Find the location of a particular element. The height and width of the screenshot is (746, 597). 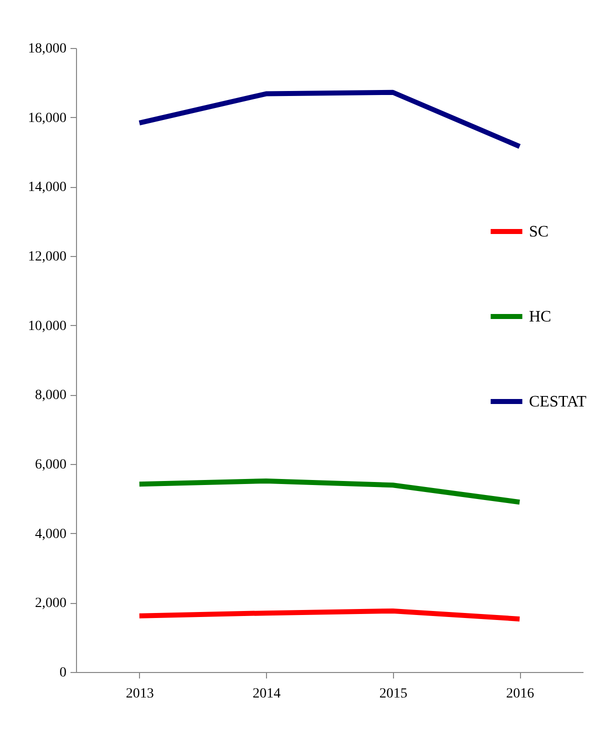

legend-label: CESTAT is located at coordinates (558, 402).